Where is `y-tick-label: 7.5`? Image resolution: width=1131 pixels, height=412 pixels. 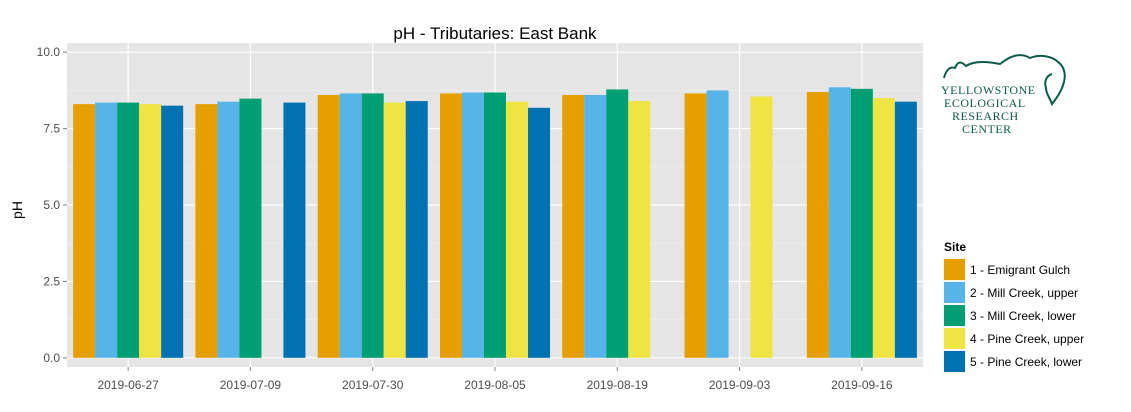 y-tick-label: 7.5 is located at coordinates (51, 129).